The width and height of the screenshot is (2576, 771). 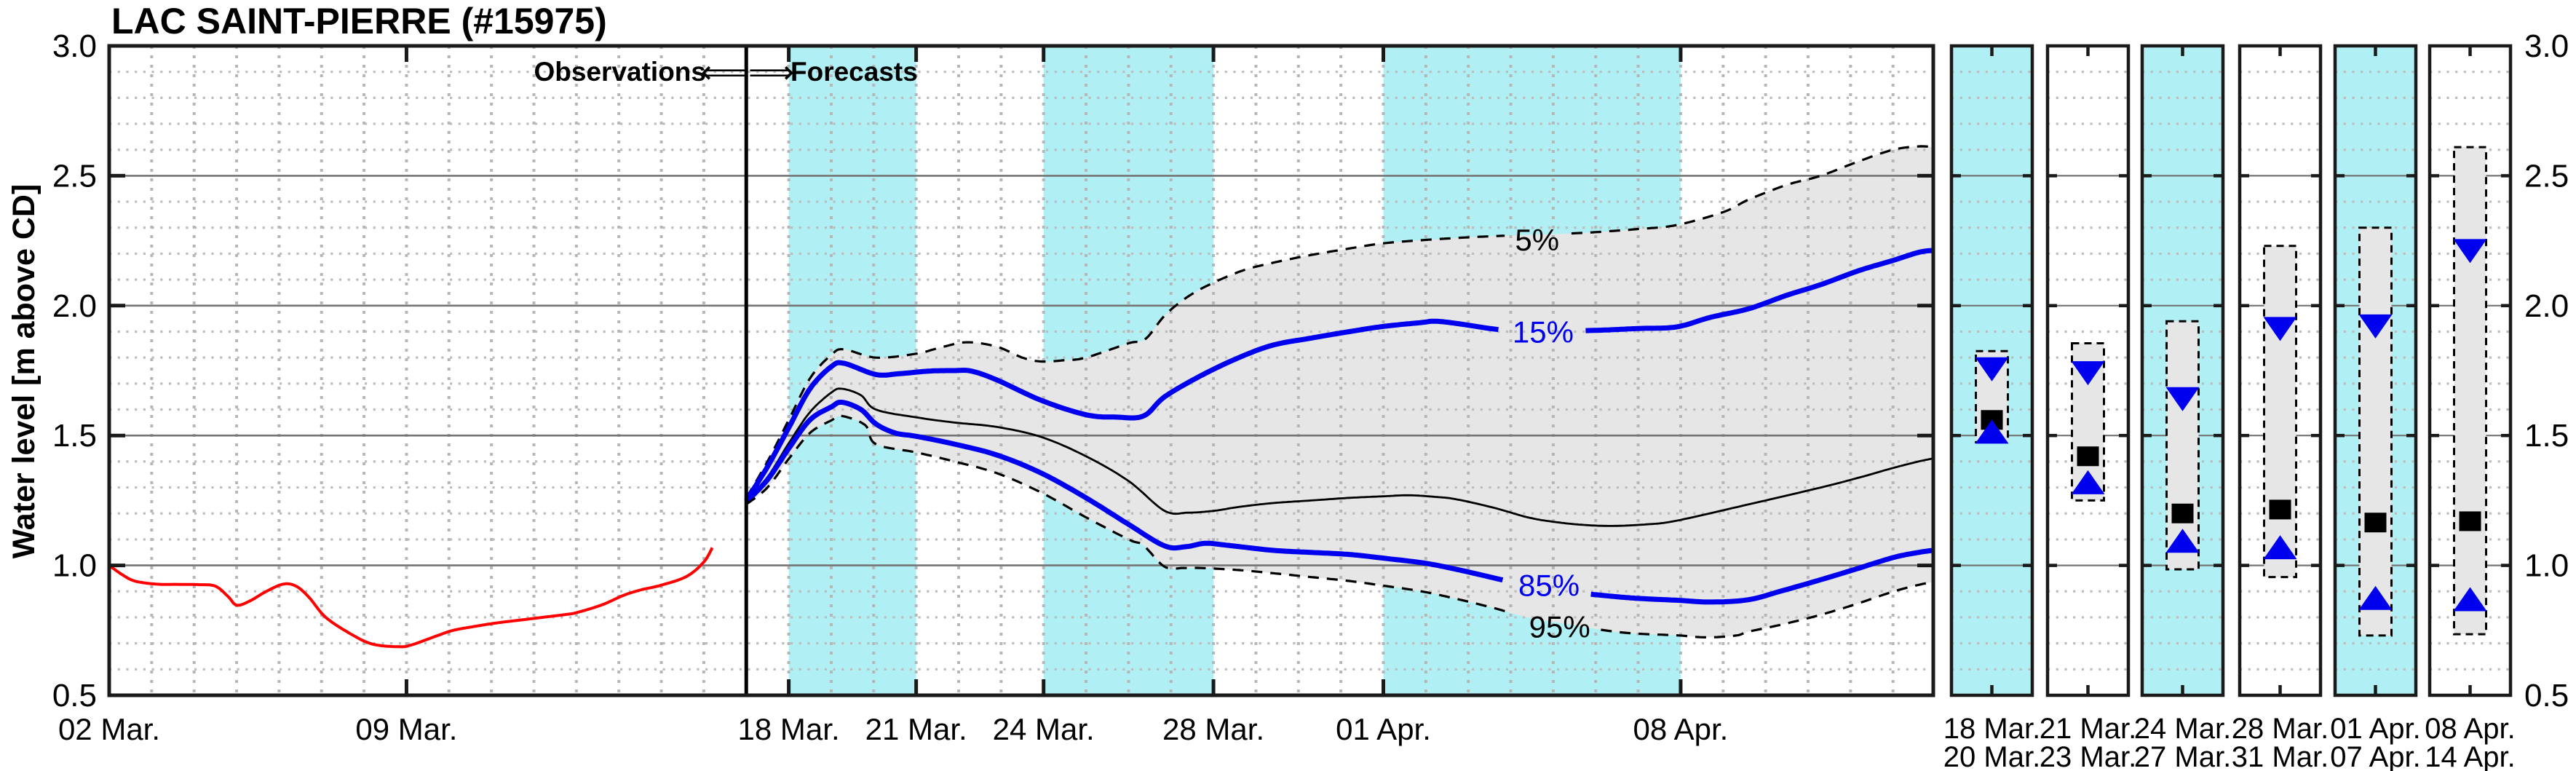 What do you see at coordinates (1044, 729) in the screenshot?
I see `x-axis-tick-label: 24 Mar.` at bounding box center [1044, 729].